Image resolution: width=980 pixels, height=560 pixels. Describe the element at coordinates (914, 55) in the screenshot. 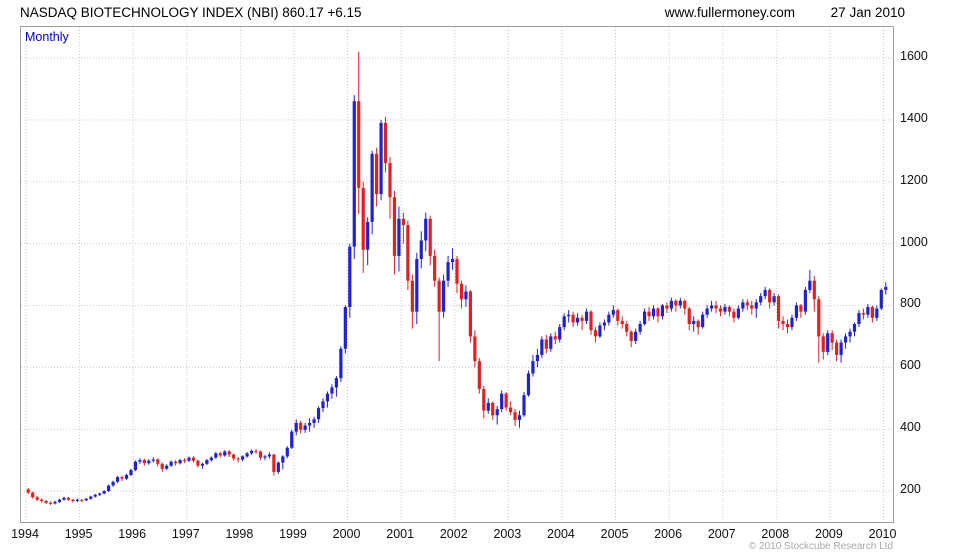

I see `y-tick-label: 1600` at that location.